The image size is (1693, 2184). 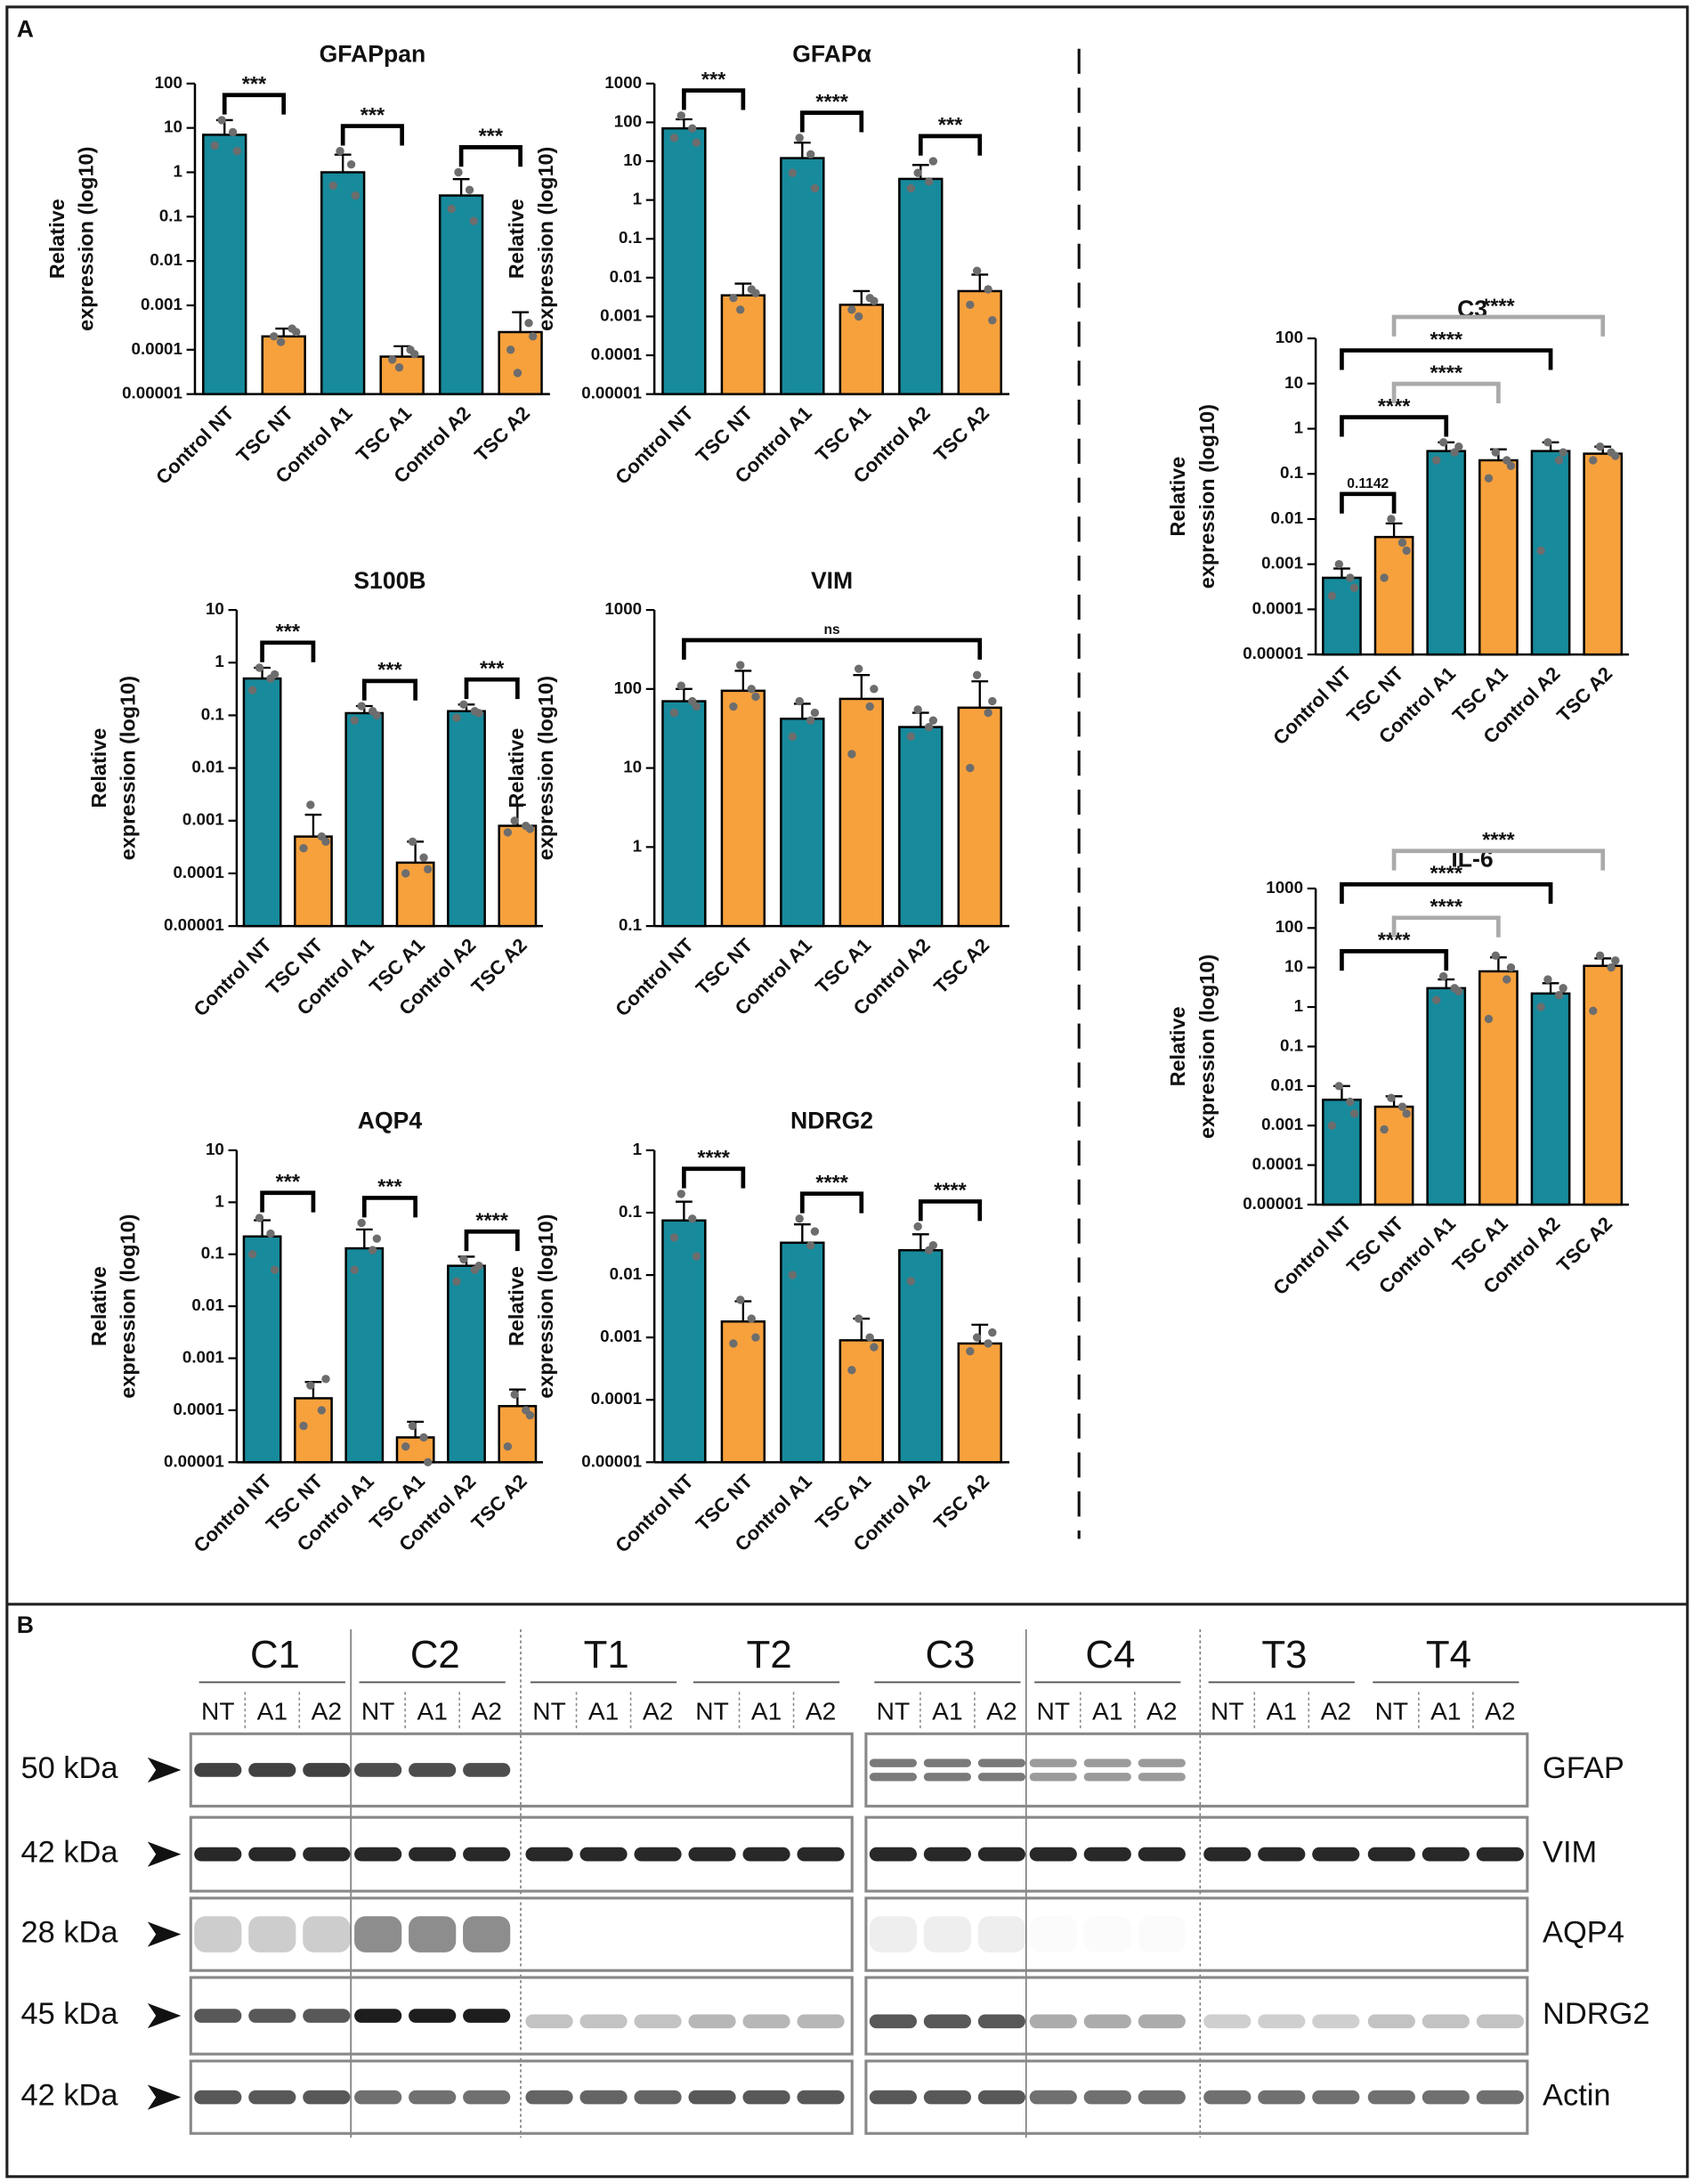 What do you see at coordinates (831, 629) in the screenshot?
I see `significance-label: ns` at bounding box center [831, 629].